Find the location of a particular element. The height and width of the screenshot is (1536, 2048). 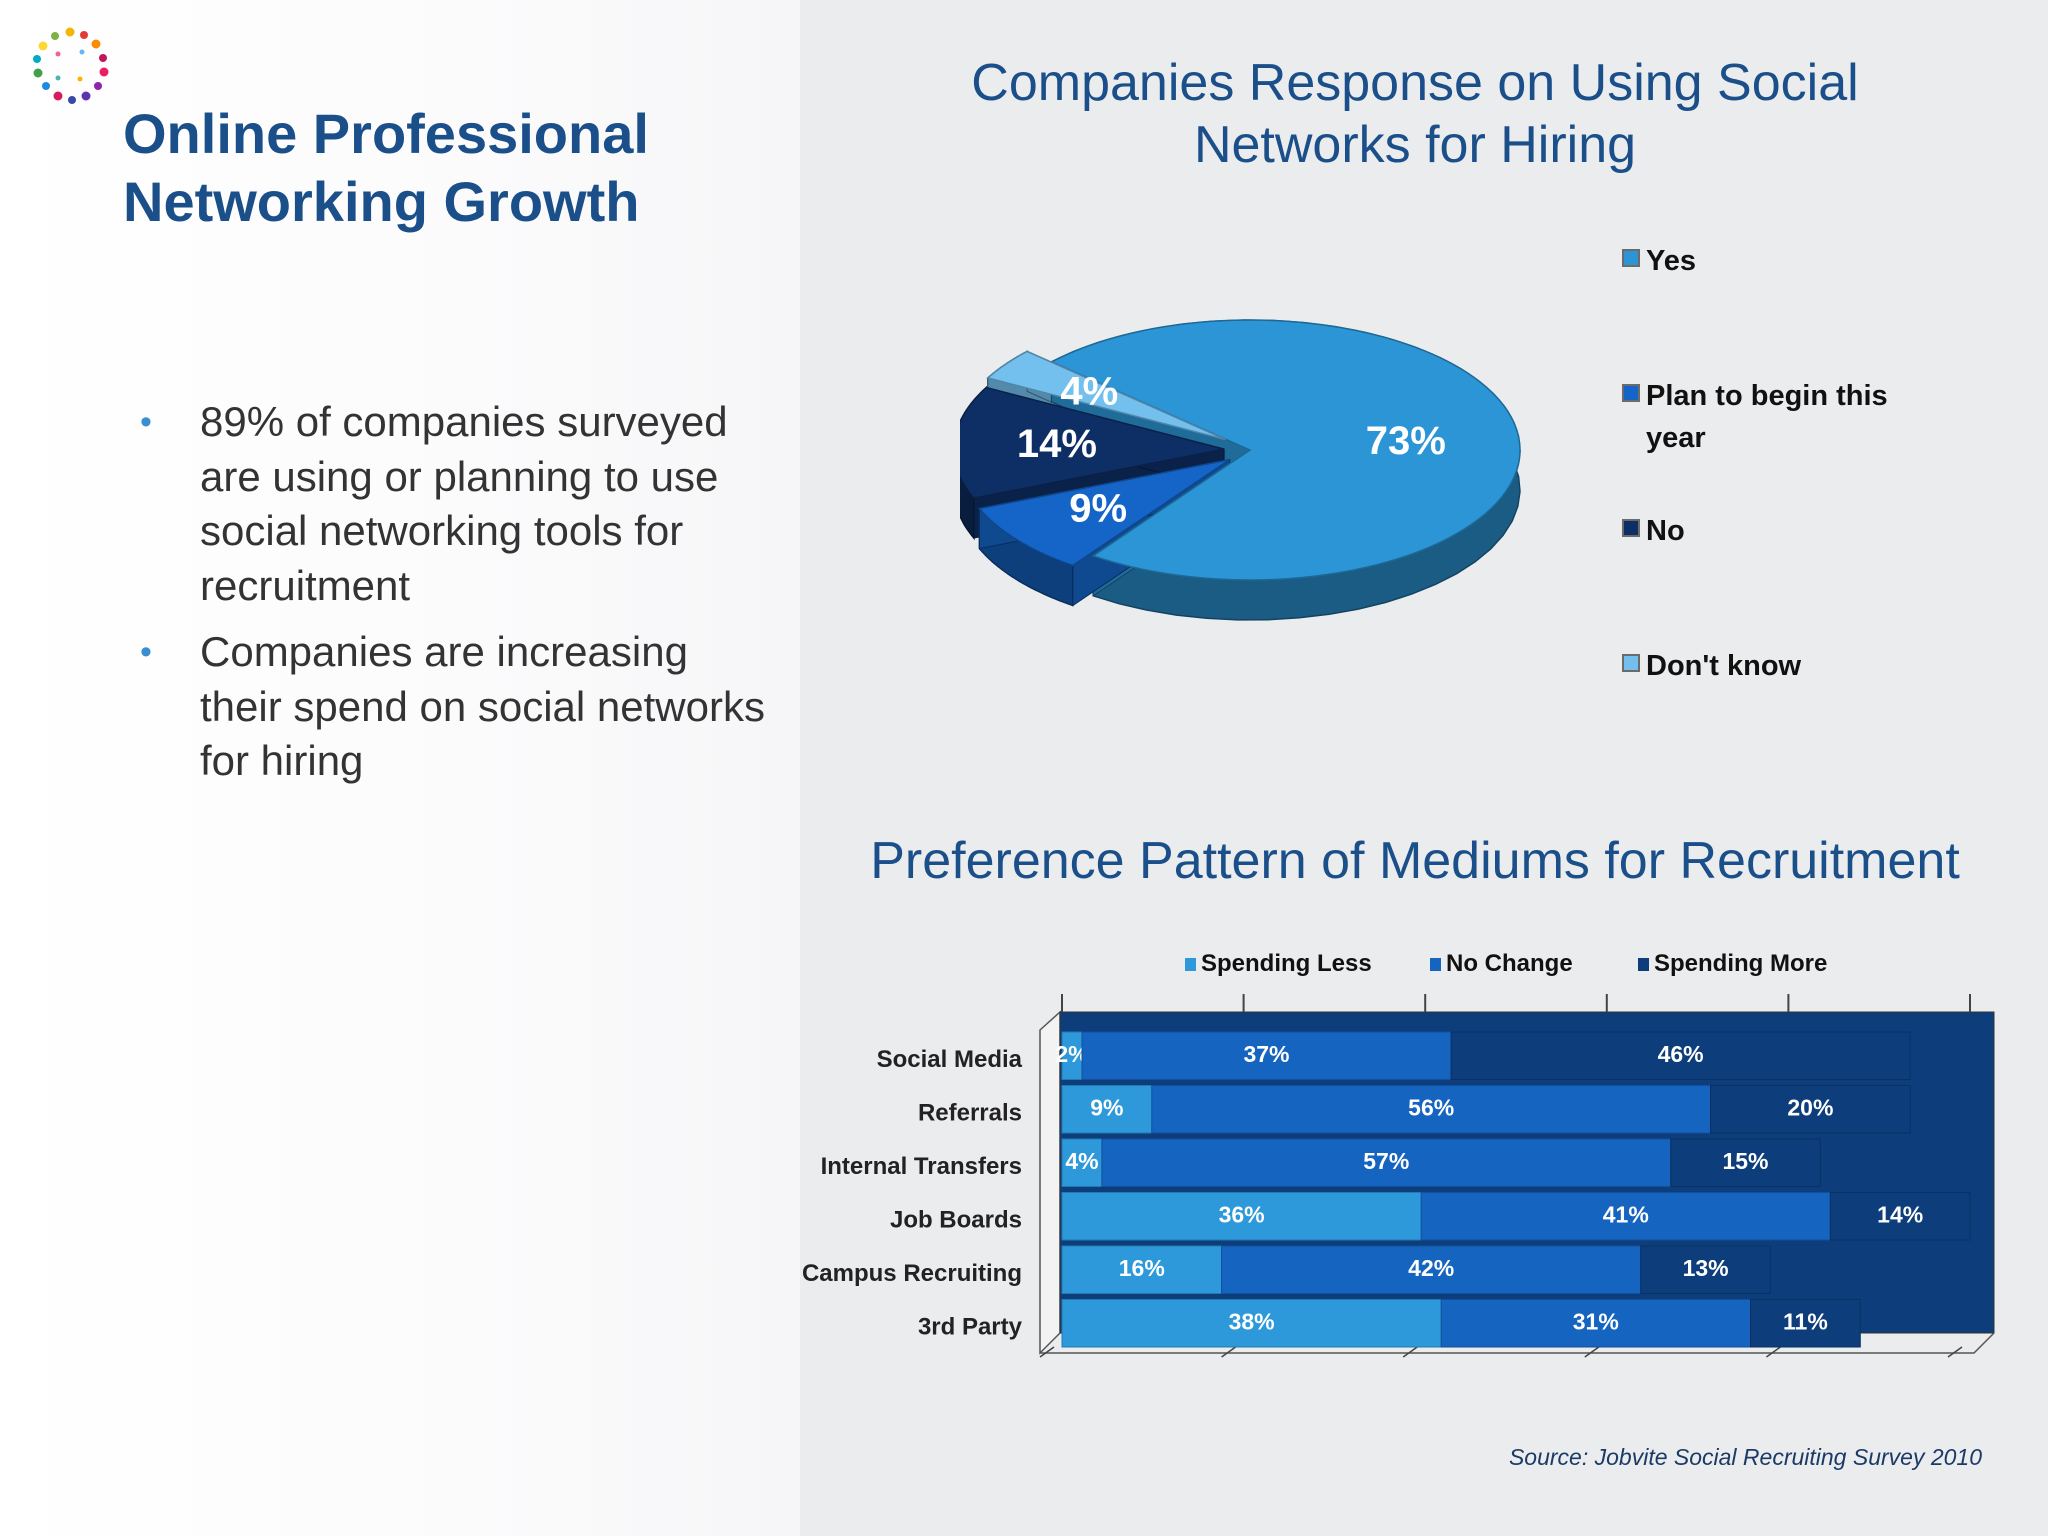

pie-data-label: 4% is located at coordinates (1089, 392).